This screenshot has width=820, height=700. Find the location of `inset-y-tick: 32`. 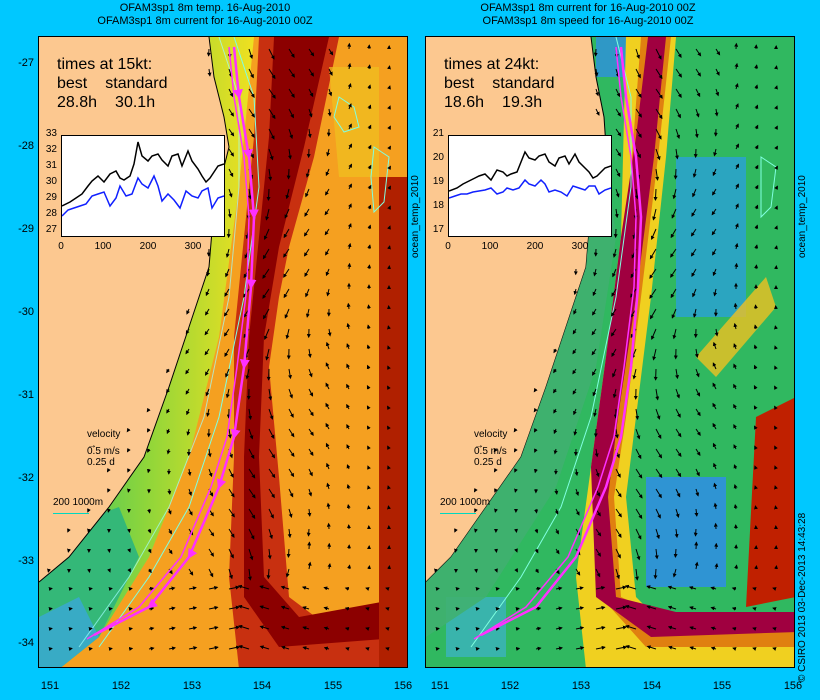

inset-y-tick: 32 is located at coordinates (51, 149).